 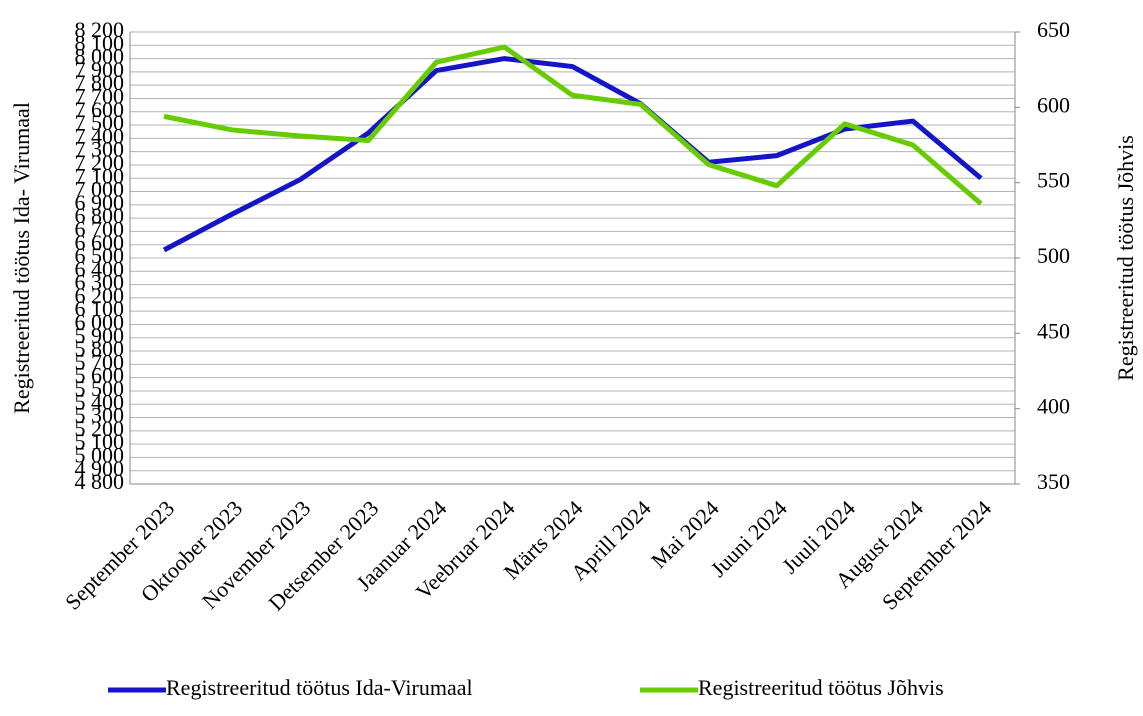 What do you see at coordinates (21, 258) in the screenshot?
I see `y-axis-title: Registreeritud töötus Ida- Virumaal` at bounding box center [21, 258].